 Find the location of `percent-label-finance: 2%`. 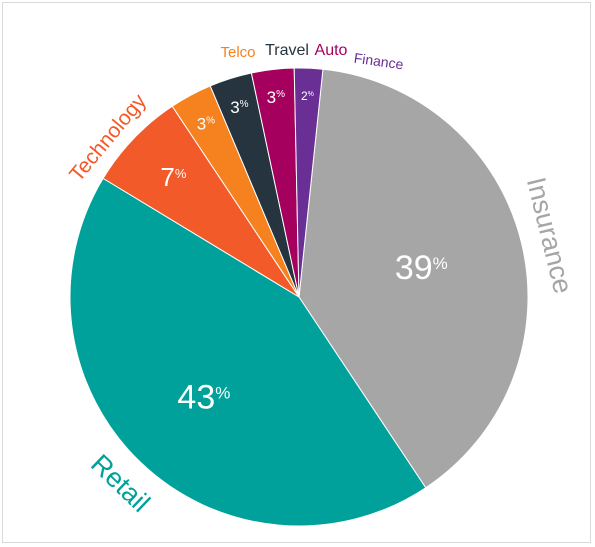

percent-label-finance: 2% is located at coordinates (307, 96).